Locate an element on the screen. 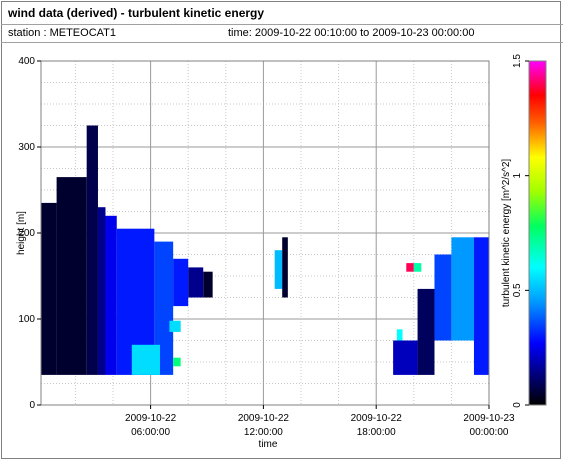 This screenshot has width=564, height=462. x-axis-label: time is located at coordinates (268, 444).